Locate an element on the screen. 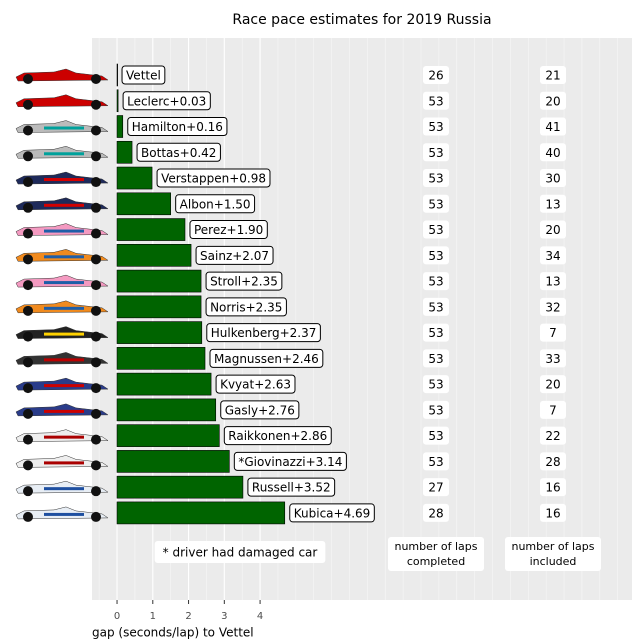  count-label: 16 is located at coordinates (552, 513).